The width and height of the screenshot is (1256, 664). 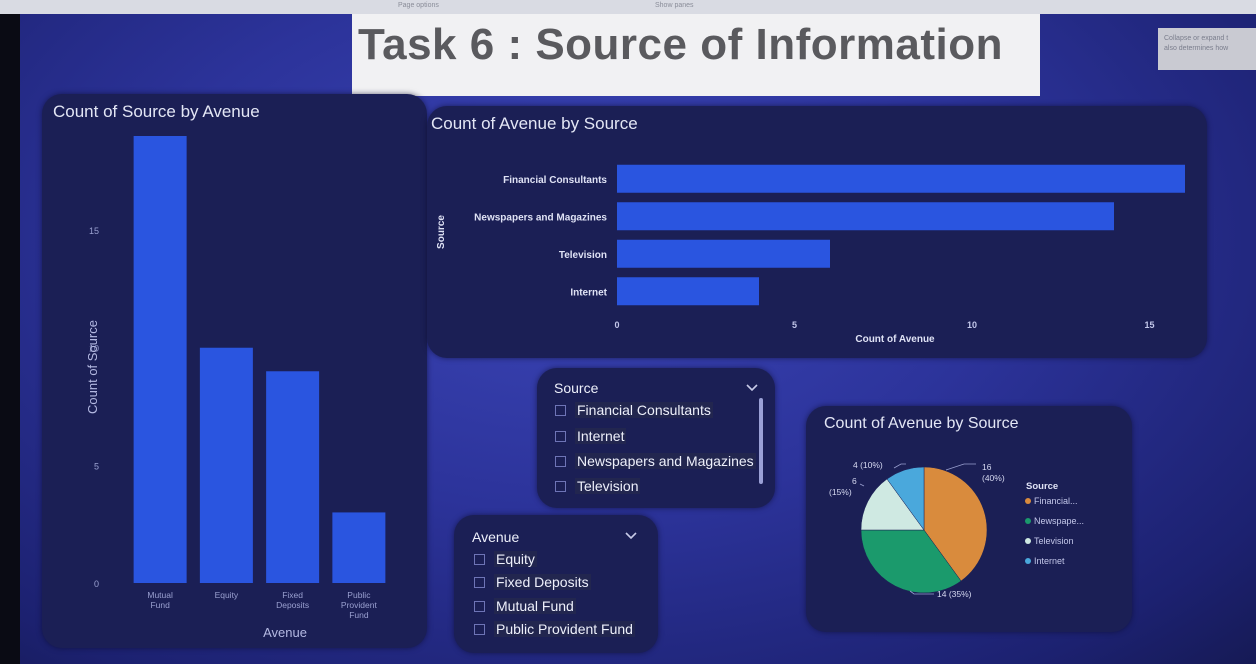 I want to click on x-tick-label: Mutual, so click(x=160, y=595).